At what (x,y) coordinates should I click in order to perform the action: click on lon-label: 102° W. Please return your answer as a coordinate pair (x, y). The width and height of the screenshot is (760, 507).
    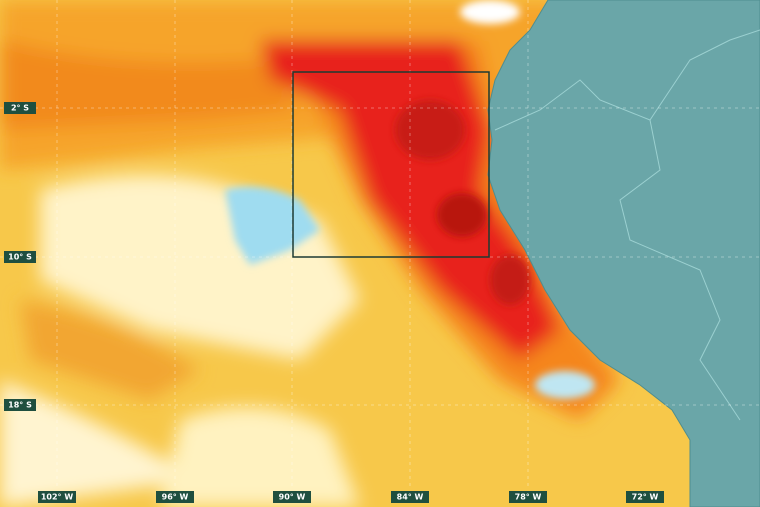
    Looking at the image, I should click on (57, 497).